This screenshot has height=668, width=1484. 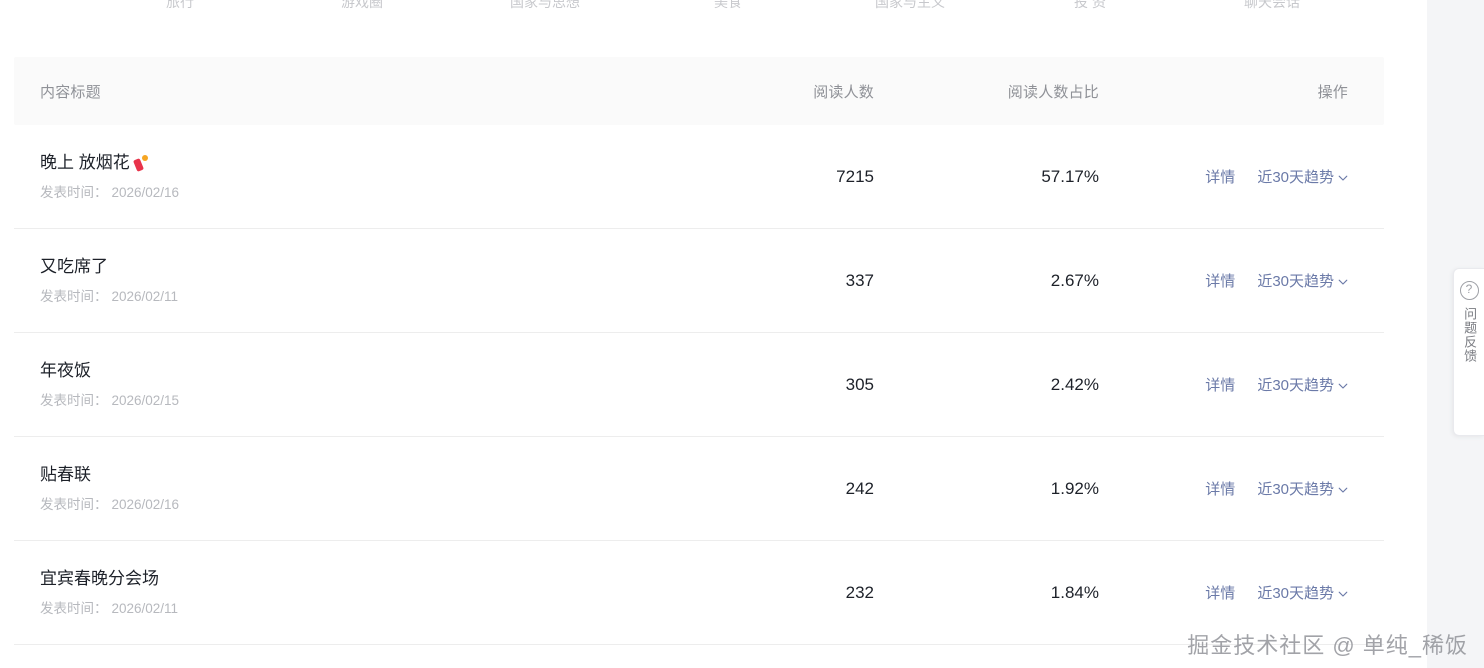 I want to click on column-header-rate: 阅读人数占比, so click(x=1053, y=92).